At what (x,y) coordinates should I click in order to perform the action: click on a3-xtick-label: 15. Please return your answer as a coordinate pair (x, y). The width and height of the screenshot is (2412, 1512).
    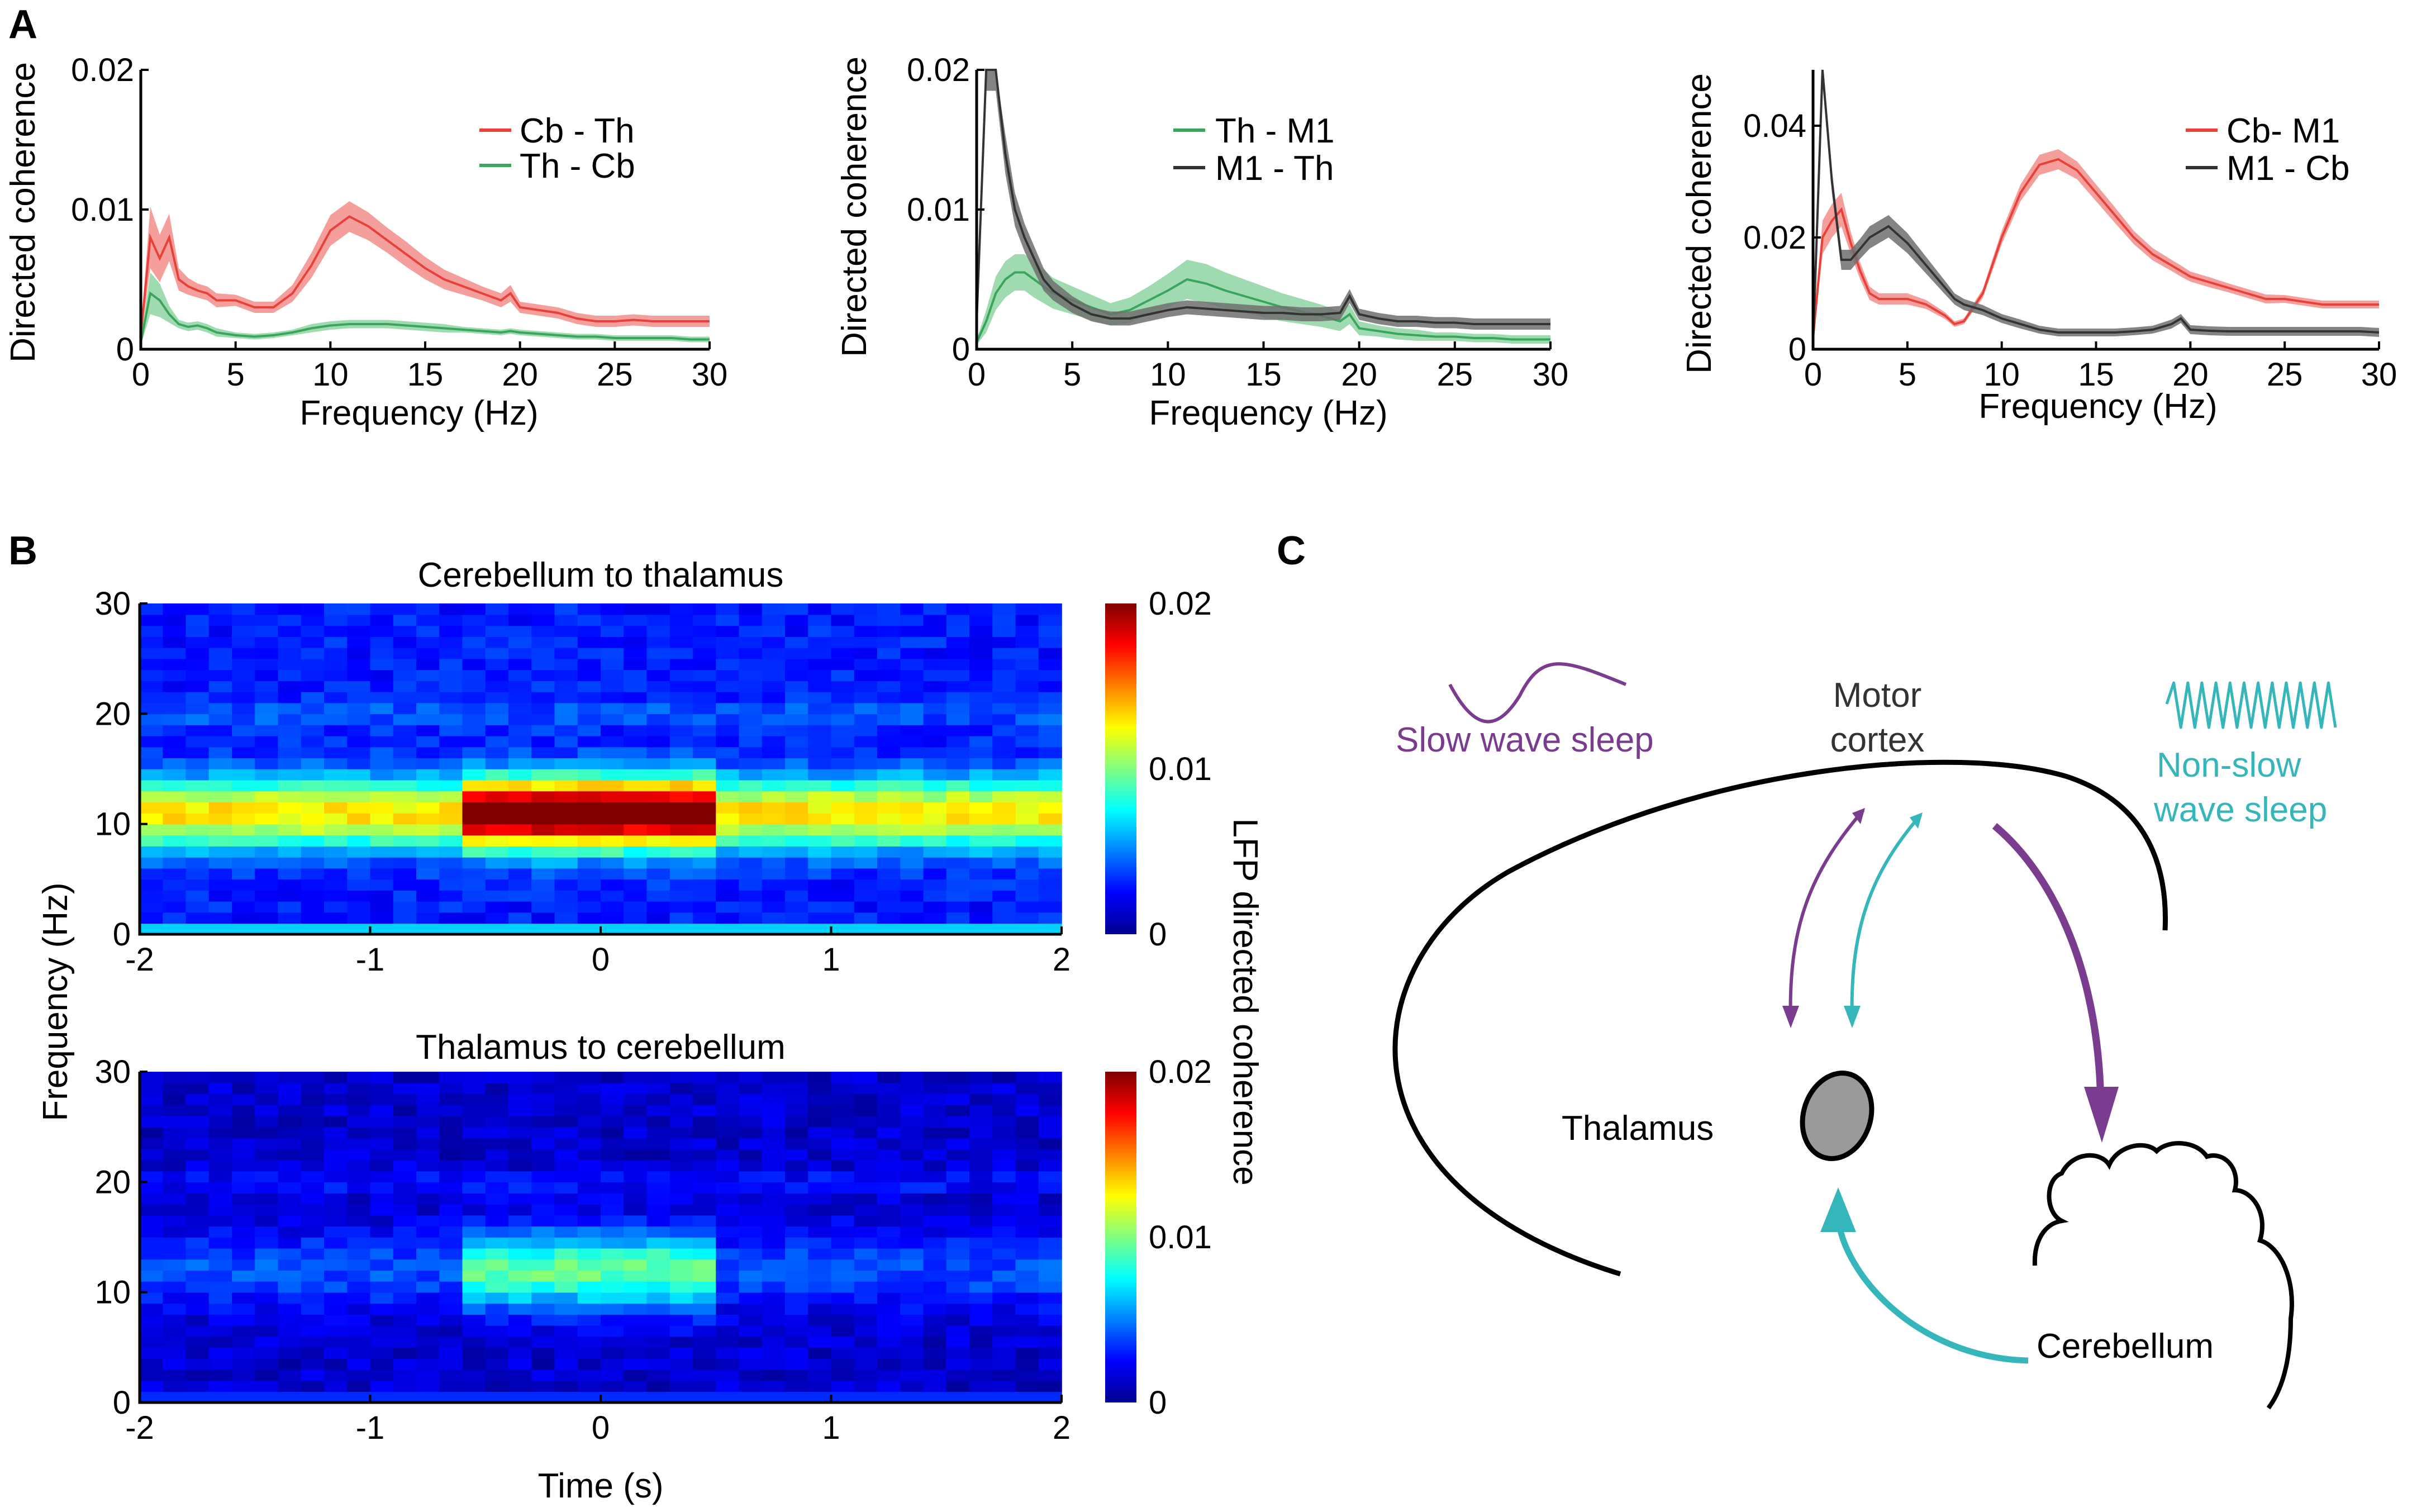
    Looking at the image, I should click on (2096, 374).